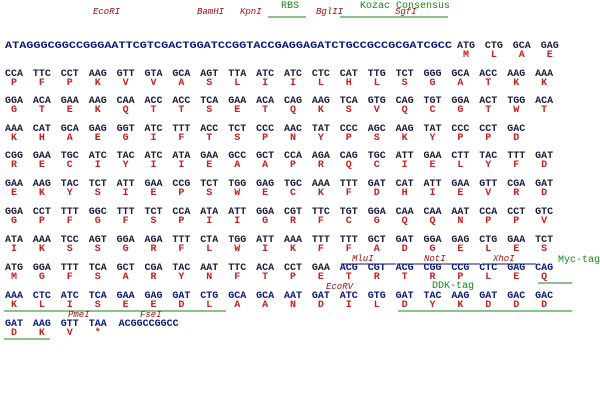 This screenshot has width=600, height=400. What do you see at coordinates (330, 12) in the screenshot?
I see `enzyme-label: BglII` at bounding box center [330, 12].